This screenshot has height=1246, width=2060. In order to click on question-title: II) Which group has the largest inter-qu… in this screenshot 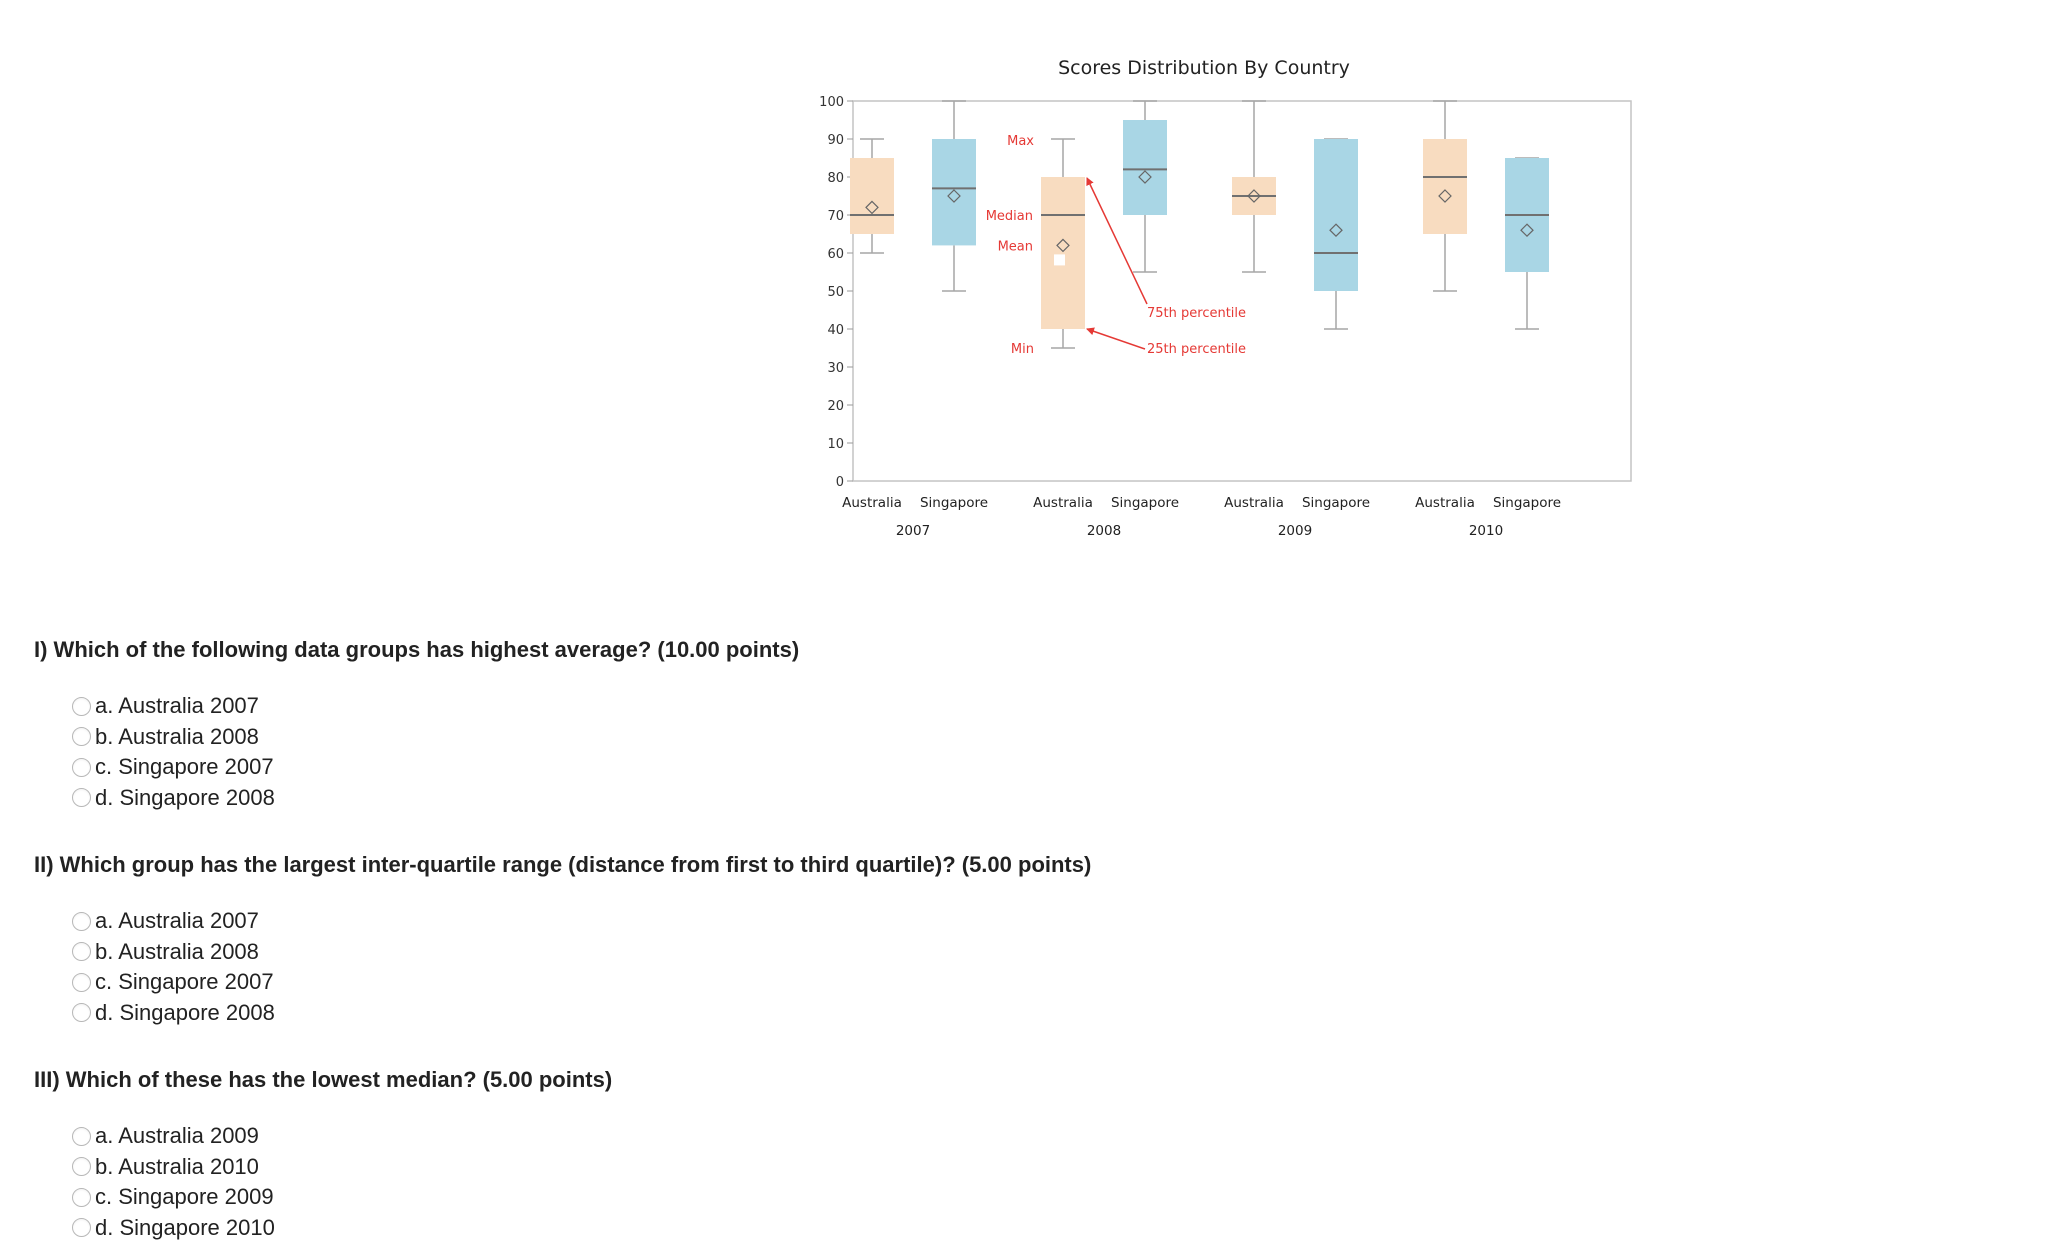, I will do `click(563, 864)`.